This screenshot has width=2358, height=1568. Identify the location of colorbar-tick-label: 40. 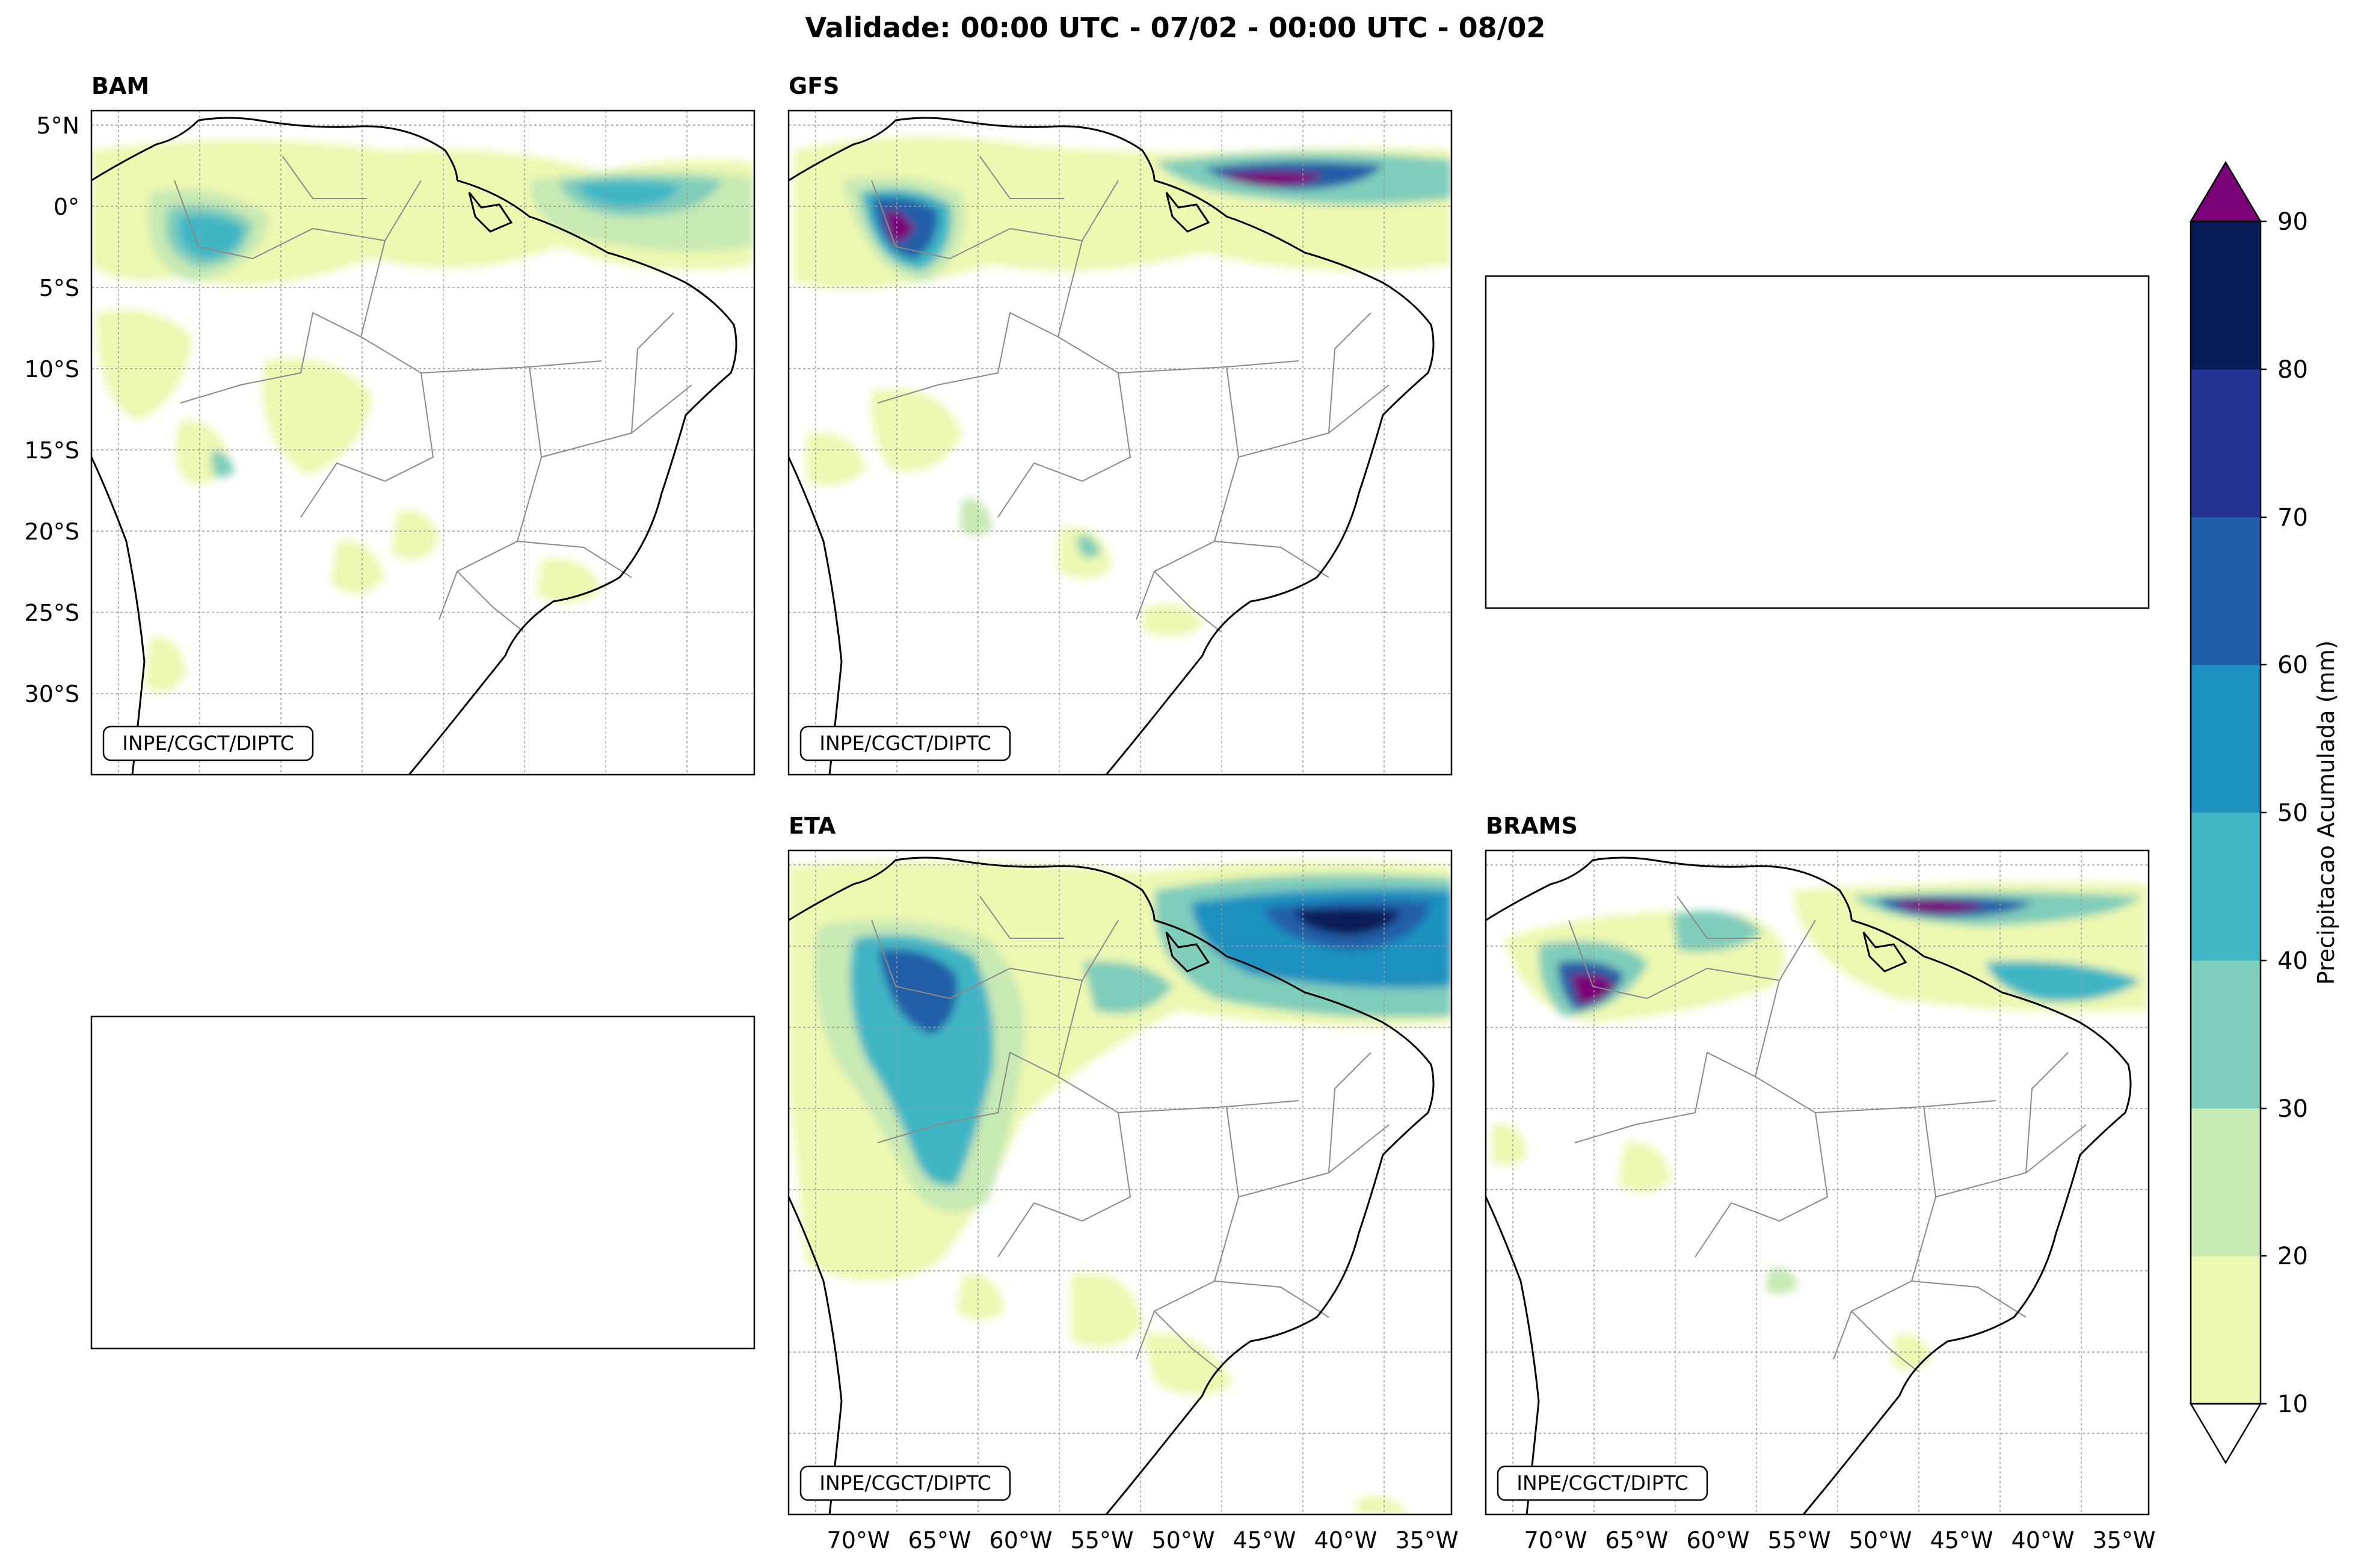
(2292, 961).